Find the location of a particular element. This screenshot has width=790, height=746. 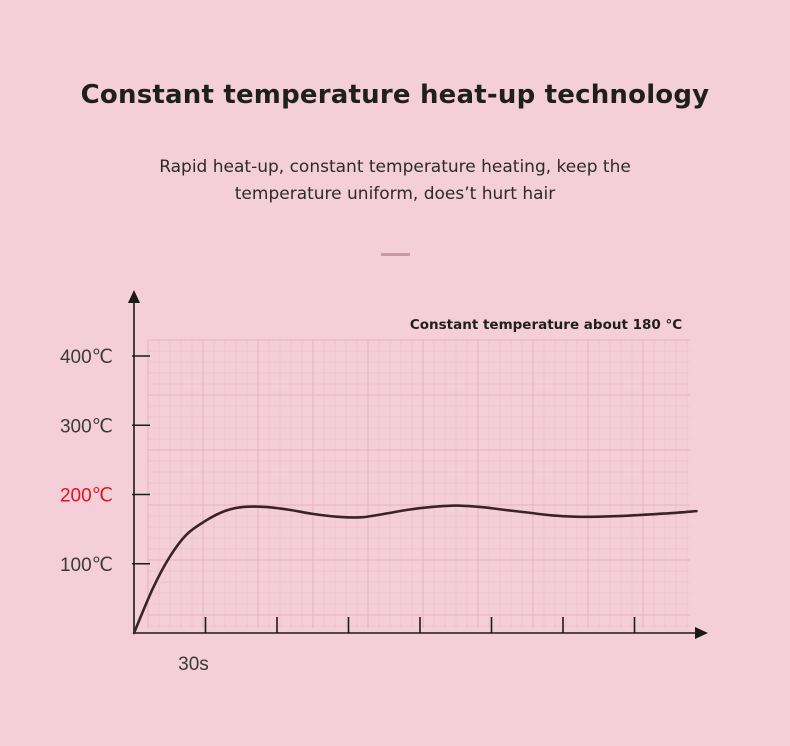

title-divider is located at coordinates (395, 254).